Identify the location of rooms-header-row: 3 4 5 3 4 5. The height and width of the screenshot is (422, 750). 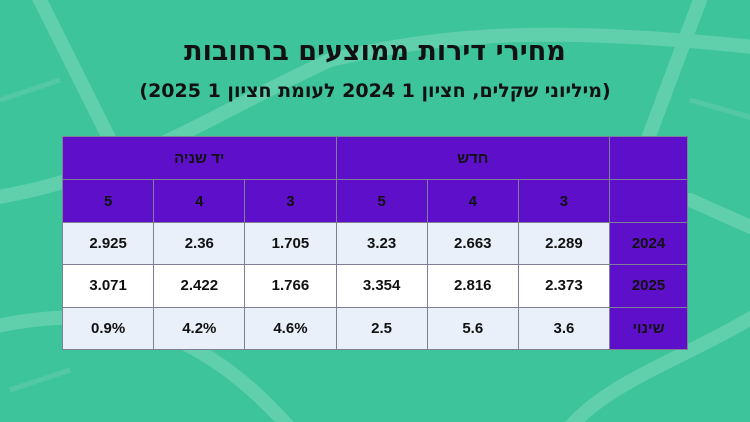
(374, 201).